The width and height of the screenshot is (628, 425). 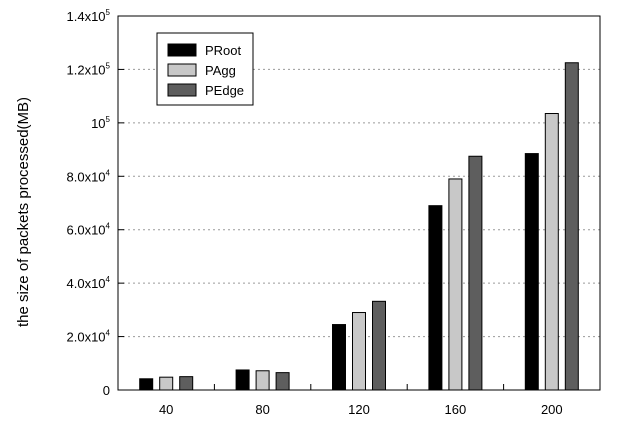 I want to click on x-tick-label: 80, so click(x=262, y=409).